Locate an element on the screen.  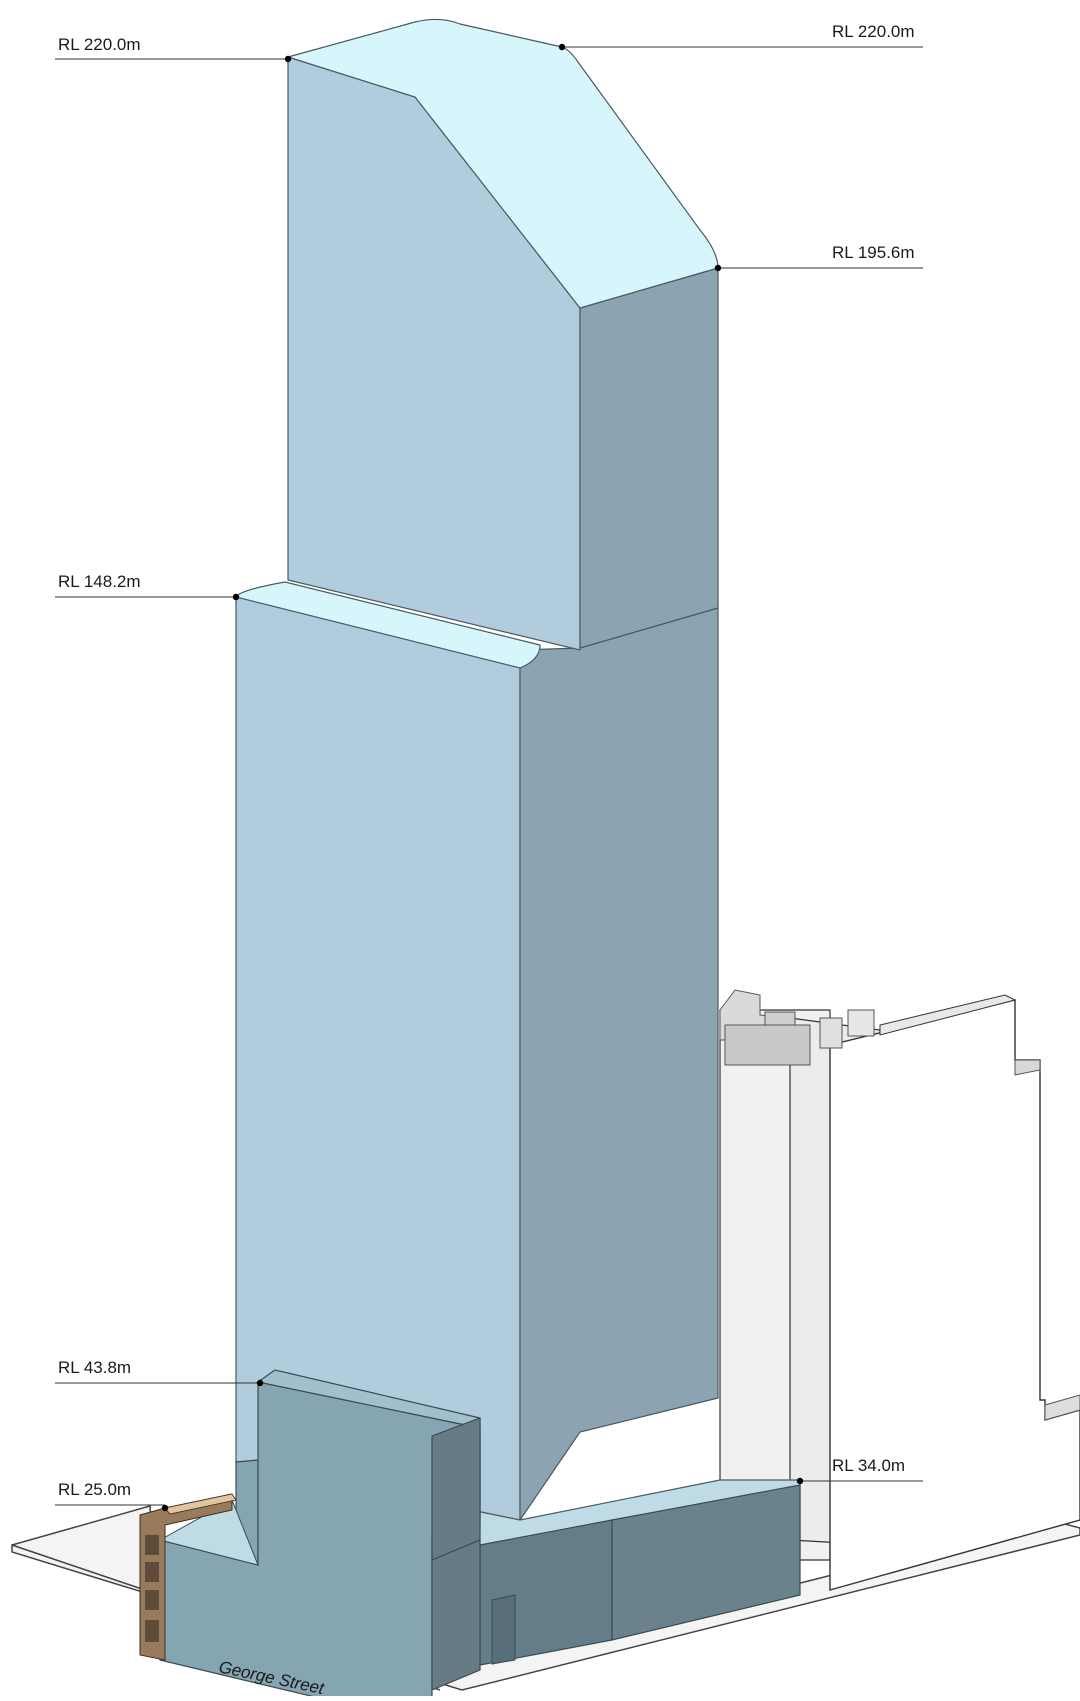
level-rl-220-right: RL 220.0m is located at coordinates (740, 36).